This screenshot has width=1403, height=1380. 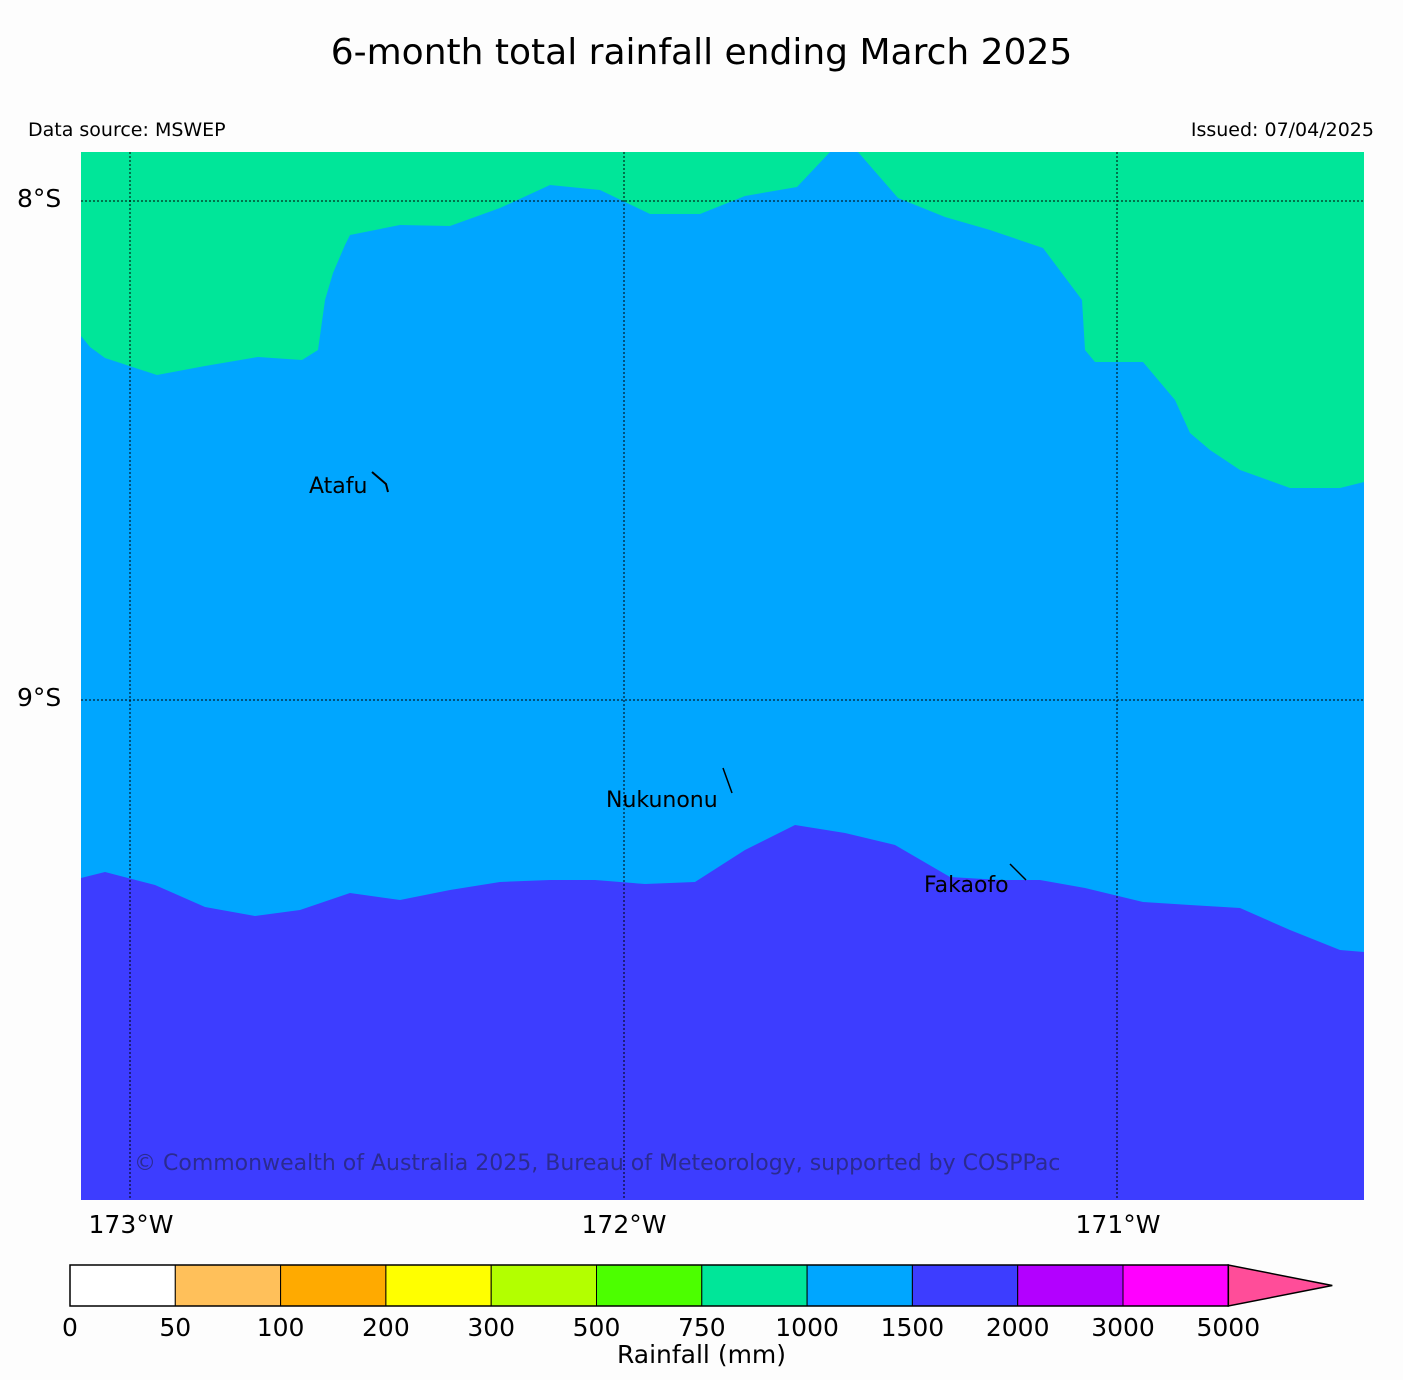 What do you see at coordinates (131, 1224) in the screenshot?
I see `lon-label-173w: 173°W` at bounding box center [131, 1224].